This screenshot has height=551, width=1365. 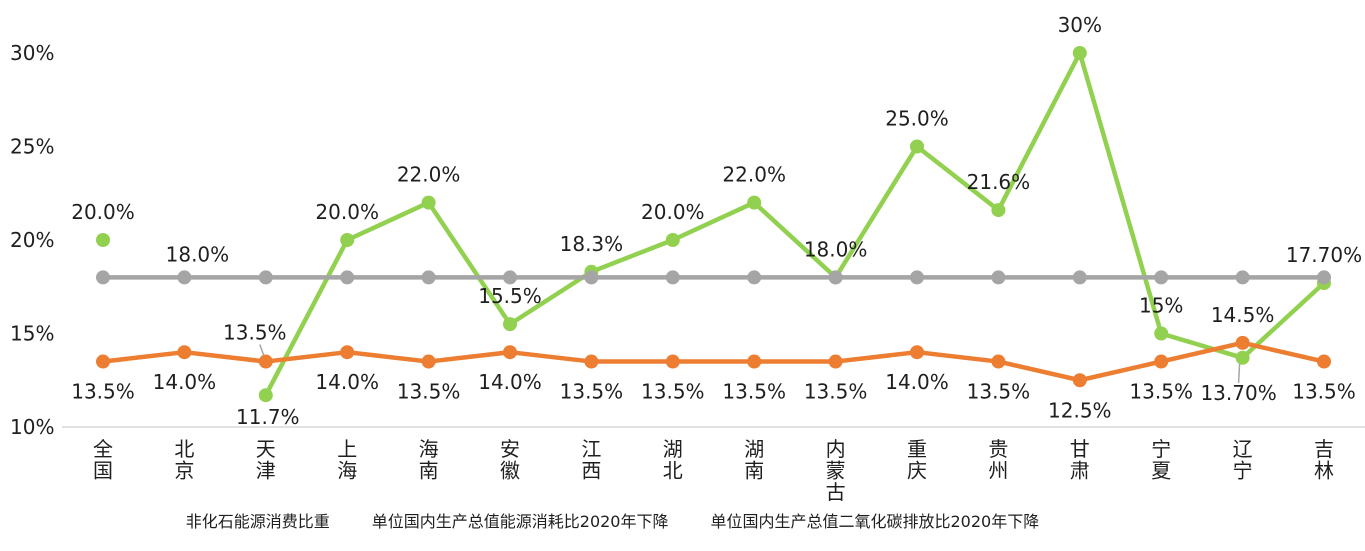 I want to click on energy-intensity-decline-data-label: 12.5%, so click(x=1080, y=410).